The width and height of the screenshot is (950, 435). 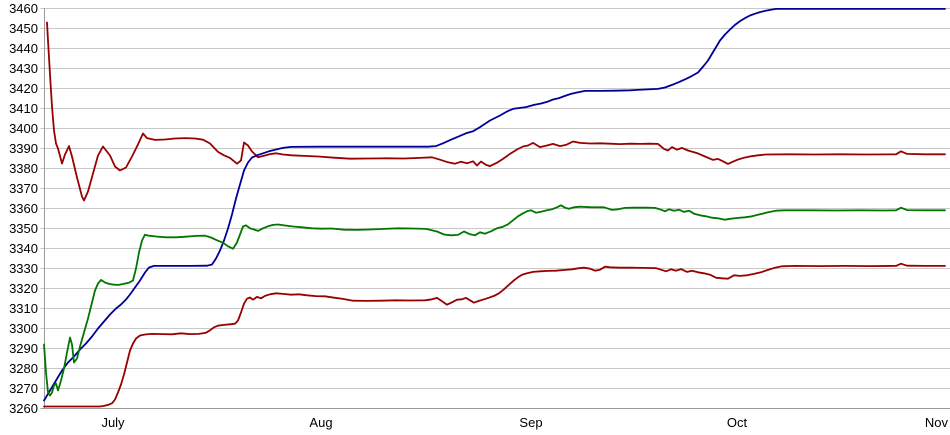 I want to click on x-axis-month-label: Aug, so click(x=320, y=422).